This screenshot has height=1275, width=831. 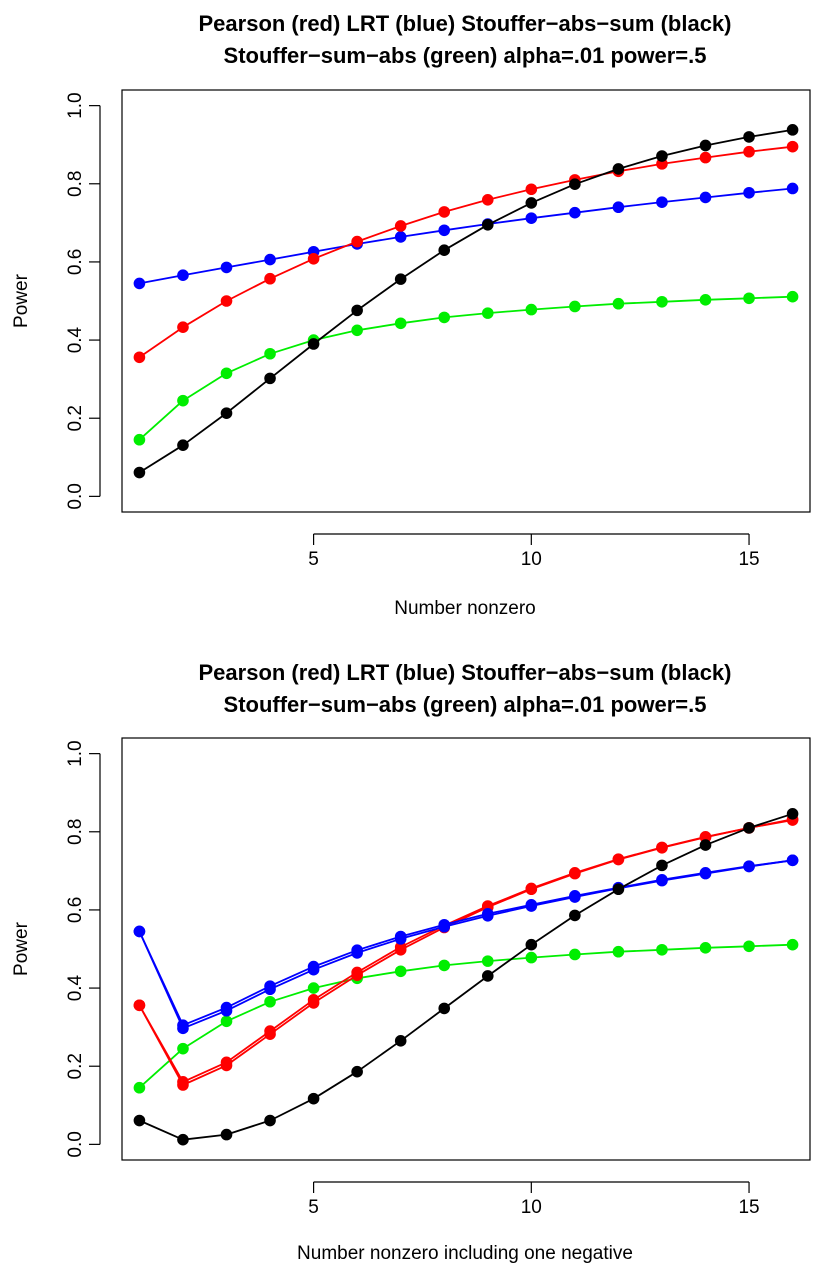 I want to click on y-tick-label: 0.6, so click(x=75, y=262).